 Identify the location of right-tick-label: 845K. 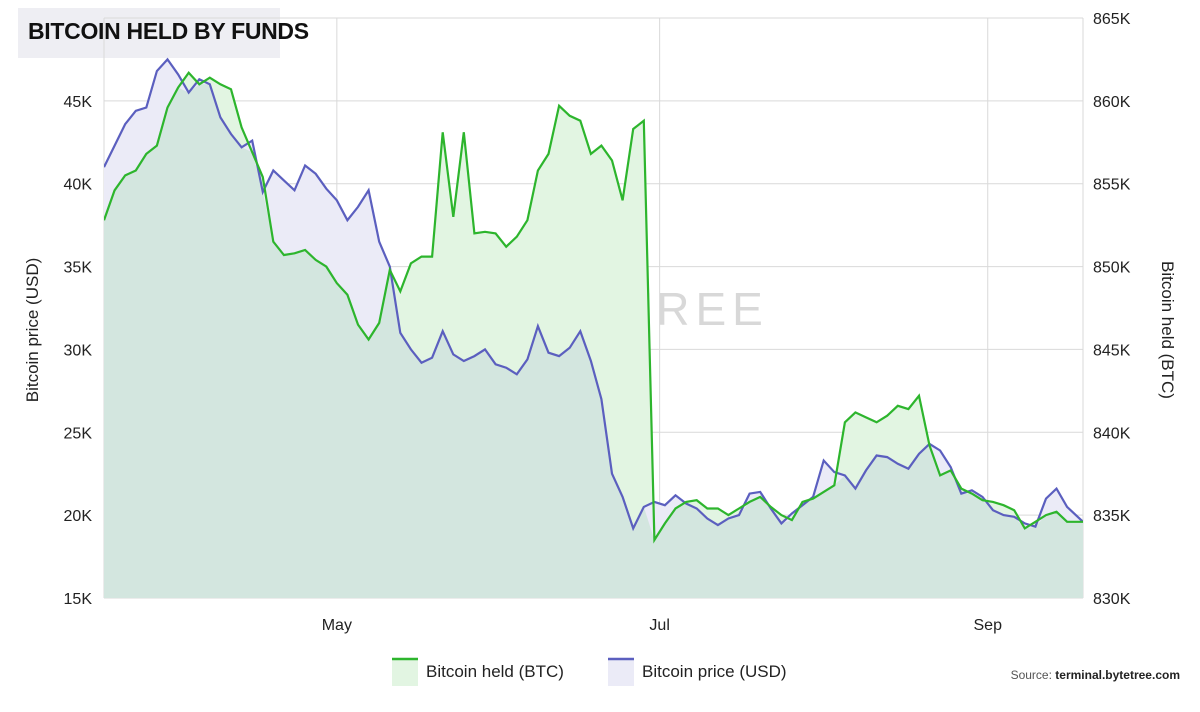
(1112, 350).